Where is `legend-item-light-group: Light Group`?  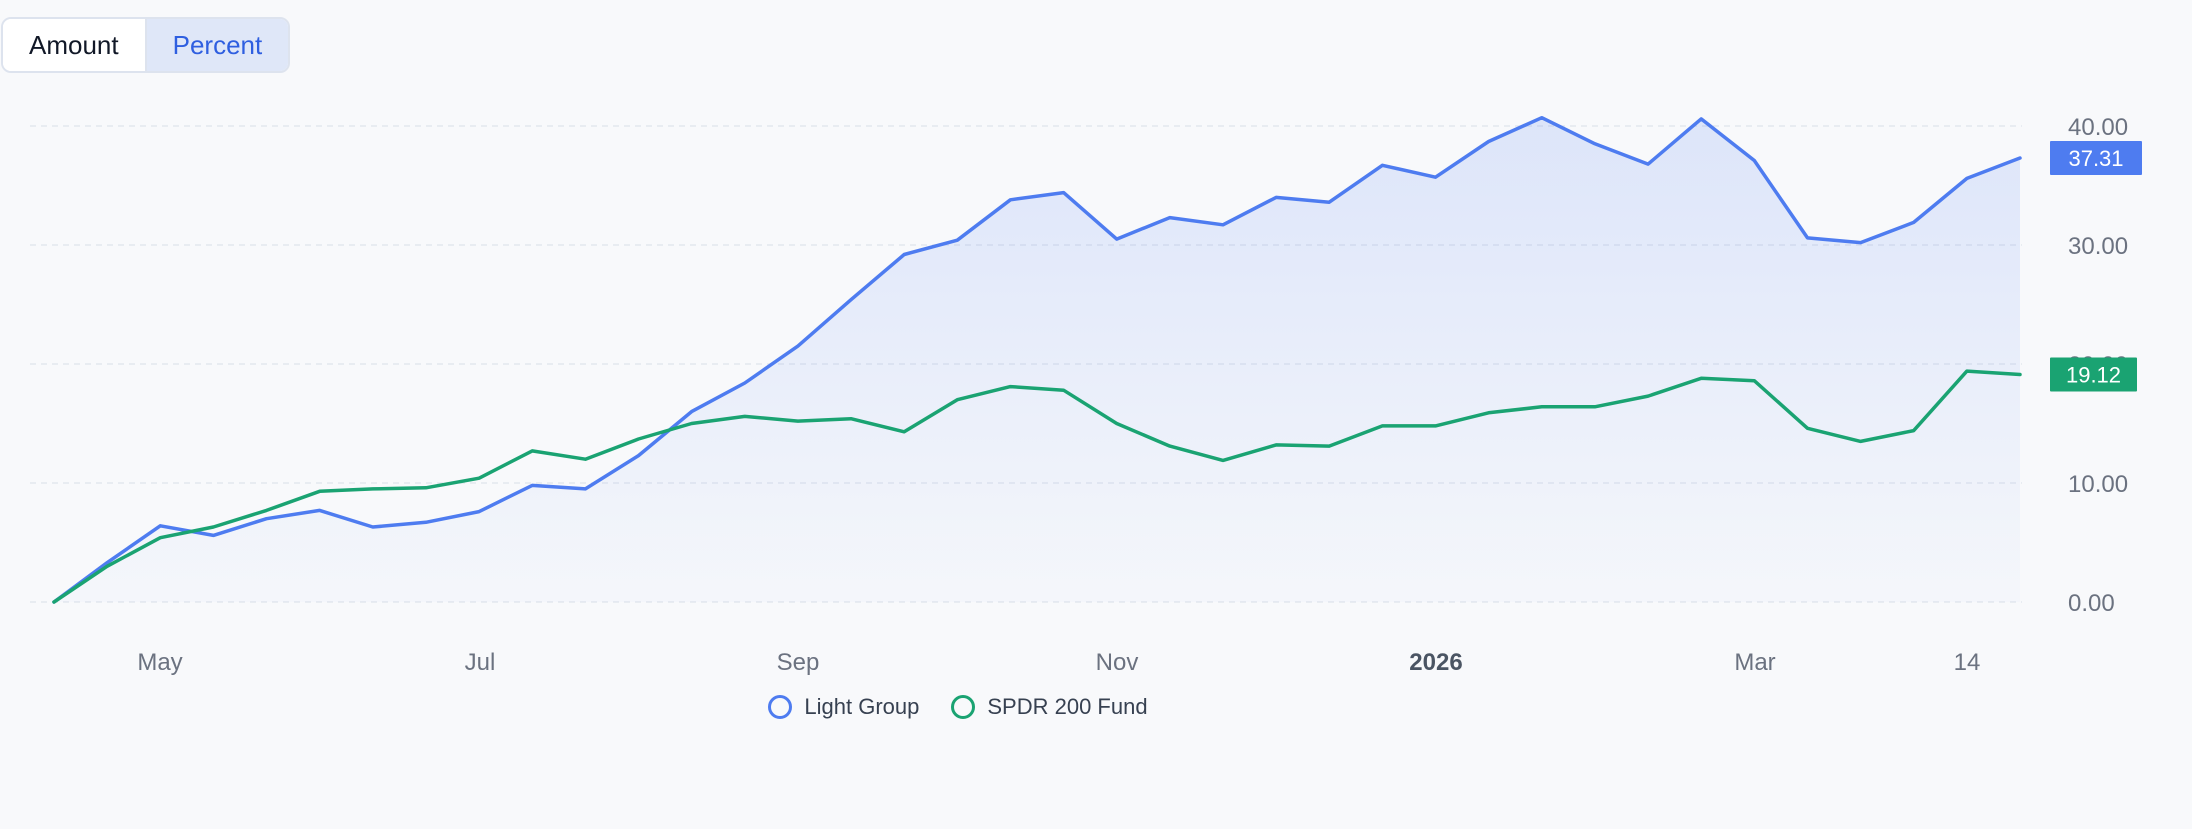 legend-item-light-group: Light Group is located at coordinates (843, 707).